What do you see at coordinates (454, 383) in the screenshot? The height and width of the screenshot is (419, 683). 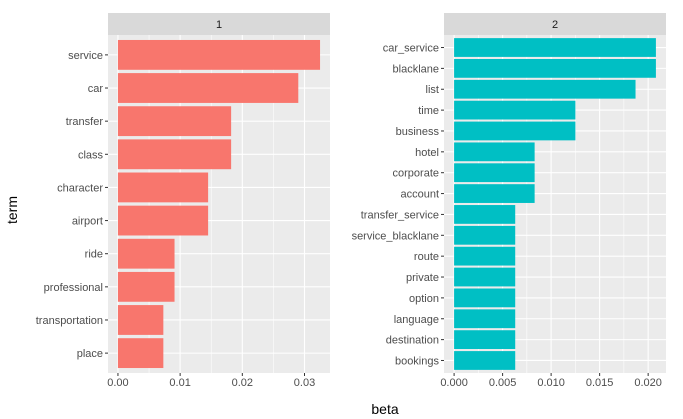 I see `x-tick-label: 0.000` at bounding box center [454, 383].